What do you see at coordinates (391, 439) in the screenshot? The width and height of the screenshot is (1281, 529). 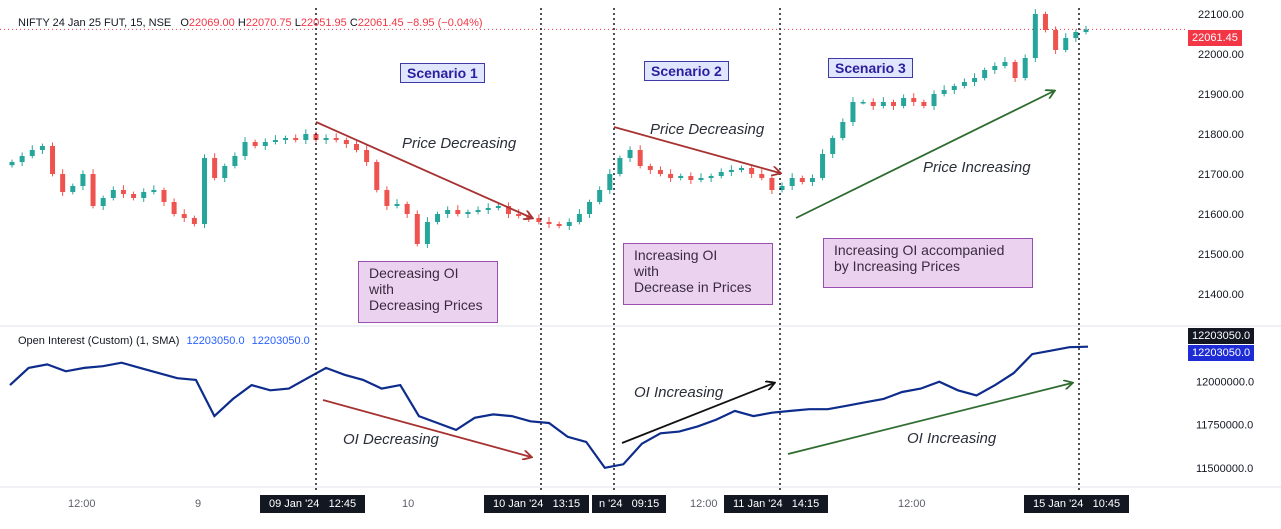 I see `annotation-oi-decreasing: OI Decreasing` at bounding box center [391, 439].